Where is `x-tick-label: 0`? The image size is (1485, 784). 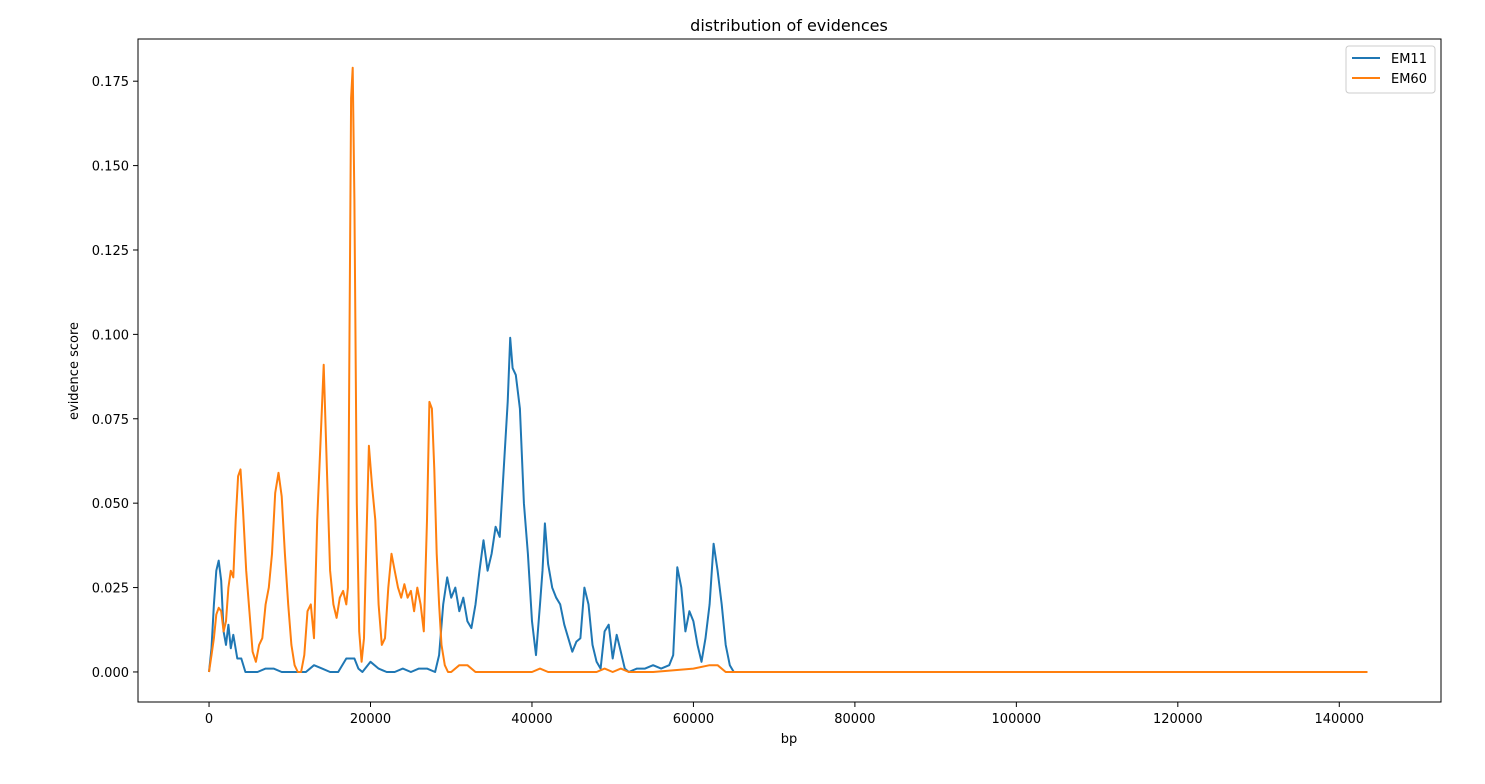 x-tick-label: 0 is located at coordinates (209, 719).